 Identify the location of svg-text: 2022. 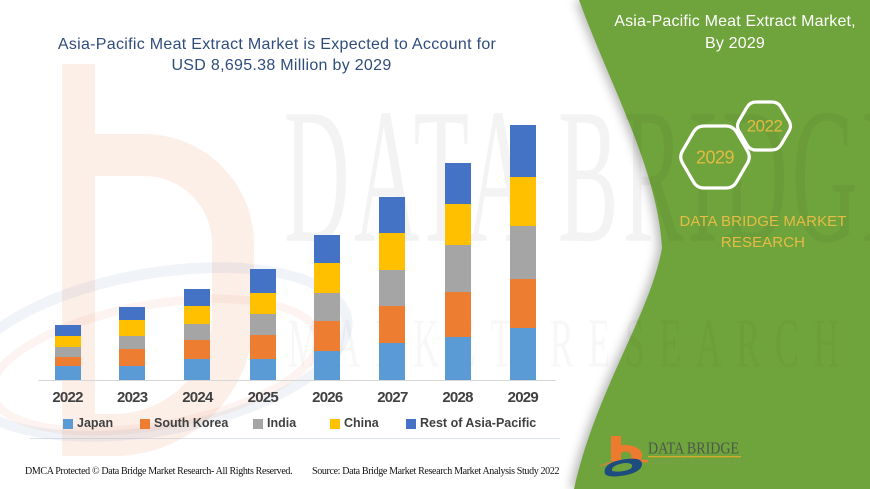
(765, 126).